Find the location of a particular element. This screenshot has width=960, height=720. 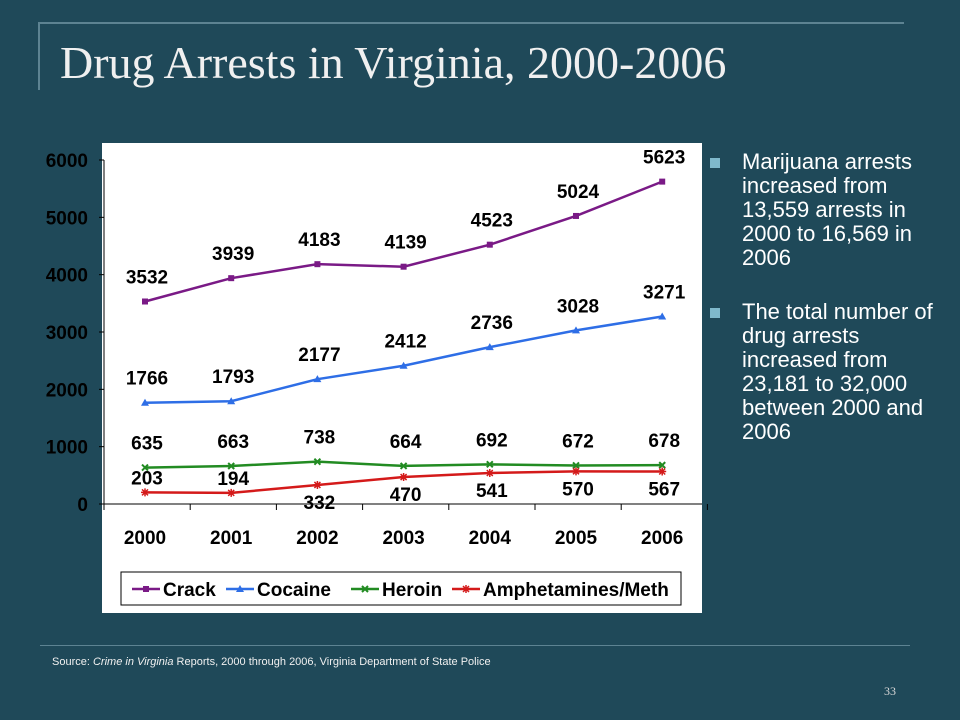

data-label: 2412 is located at coordinates (405, 342).